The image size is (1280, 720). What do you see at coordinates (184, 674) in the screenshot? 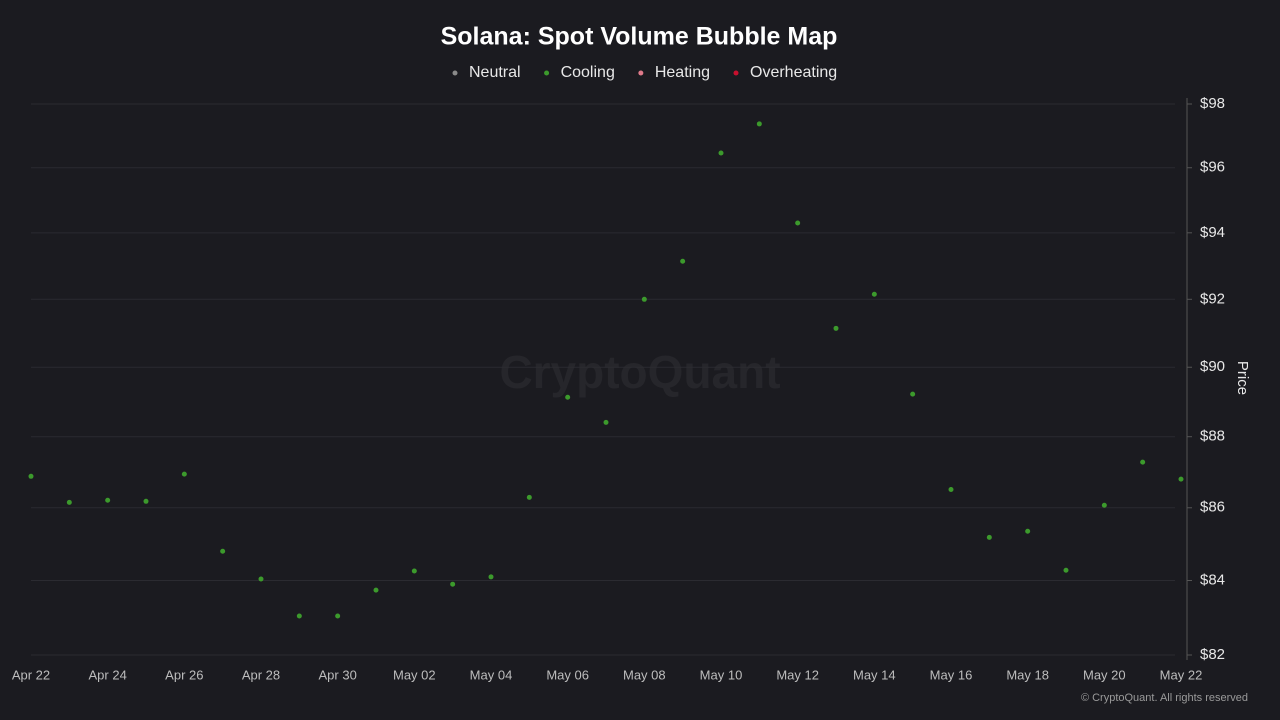
I see `x-tick-label: Apr 26` at bounding box center [184, 674].